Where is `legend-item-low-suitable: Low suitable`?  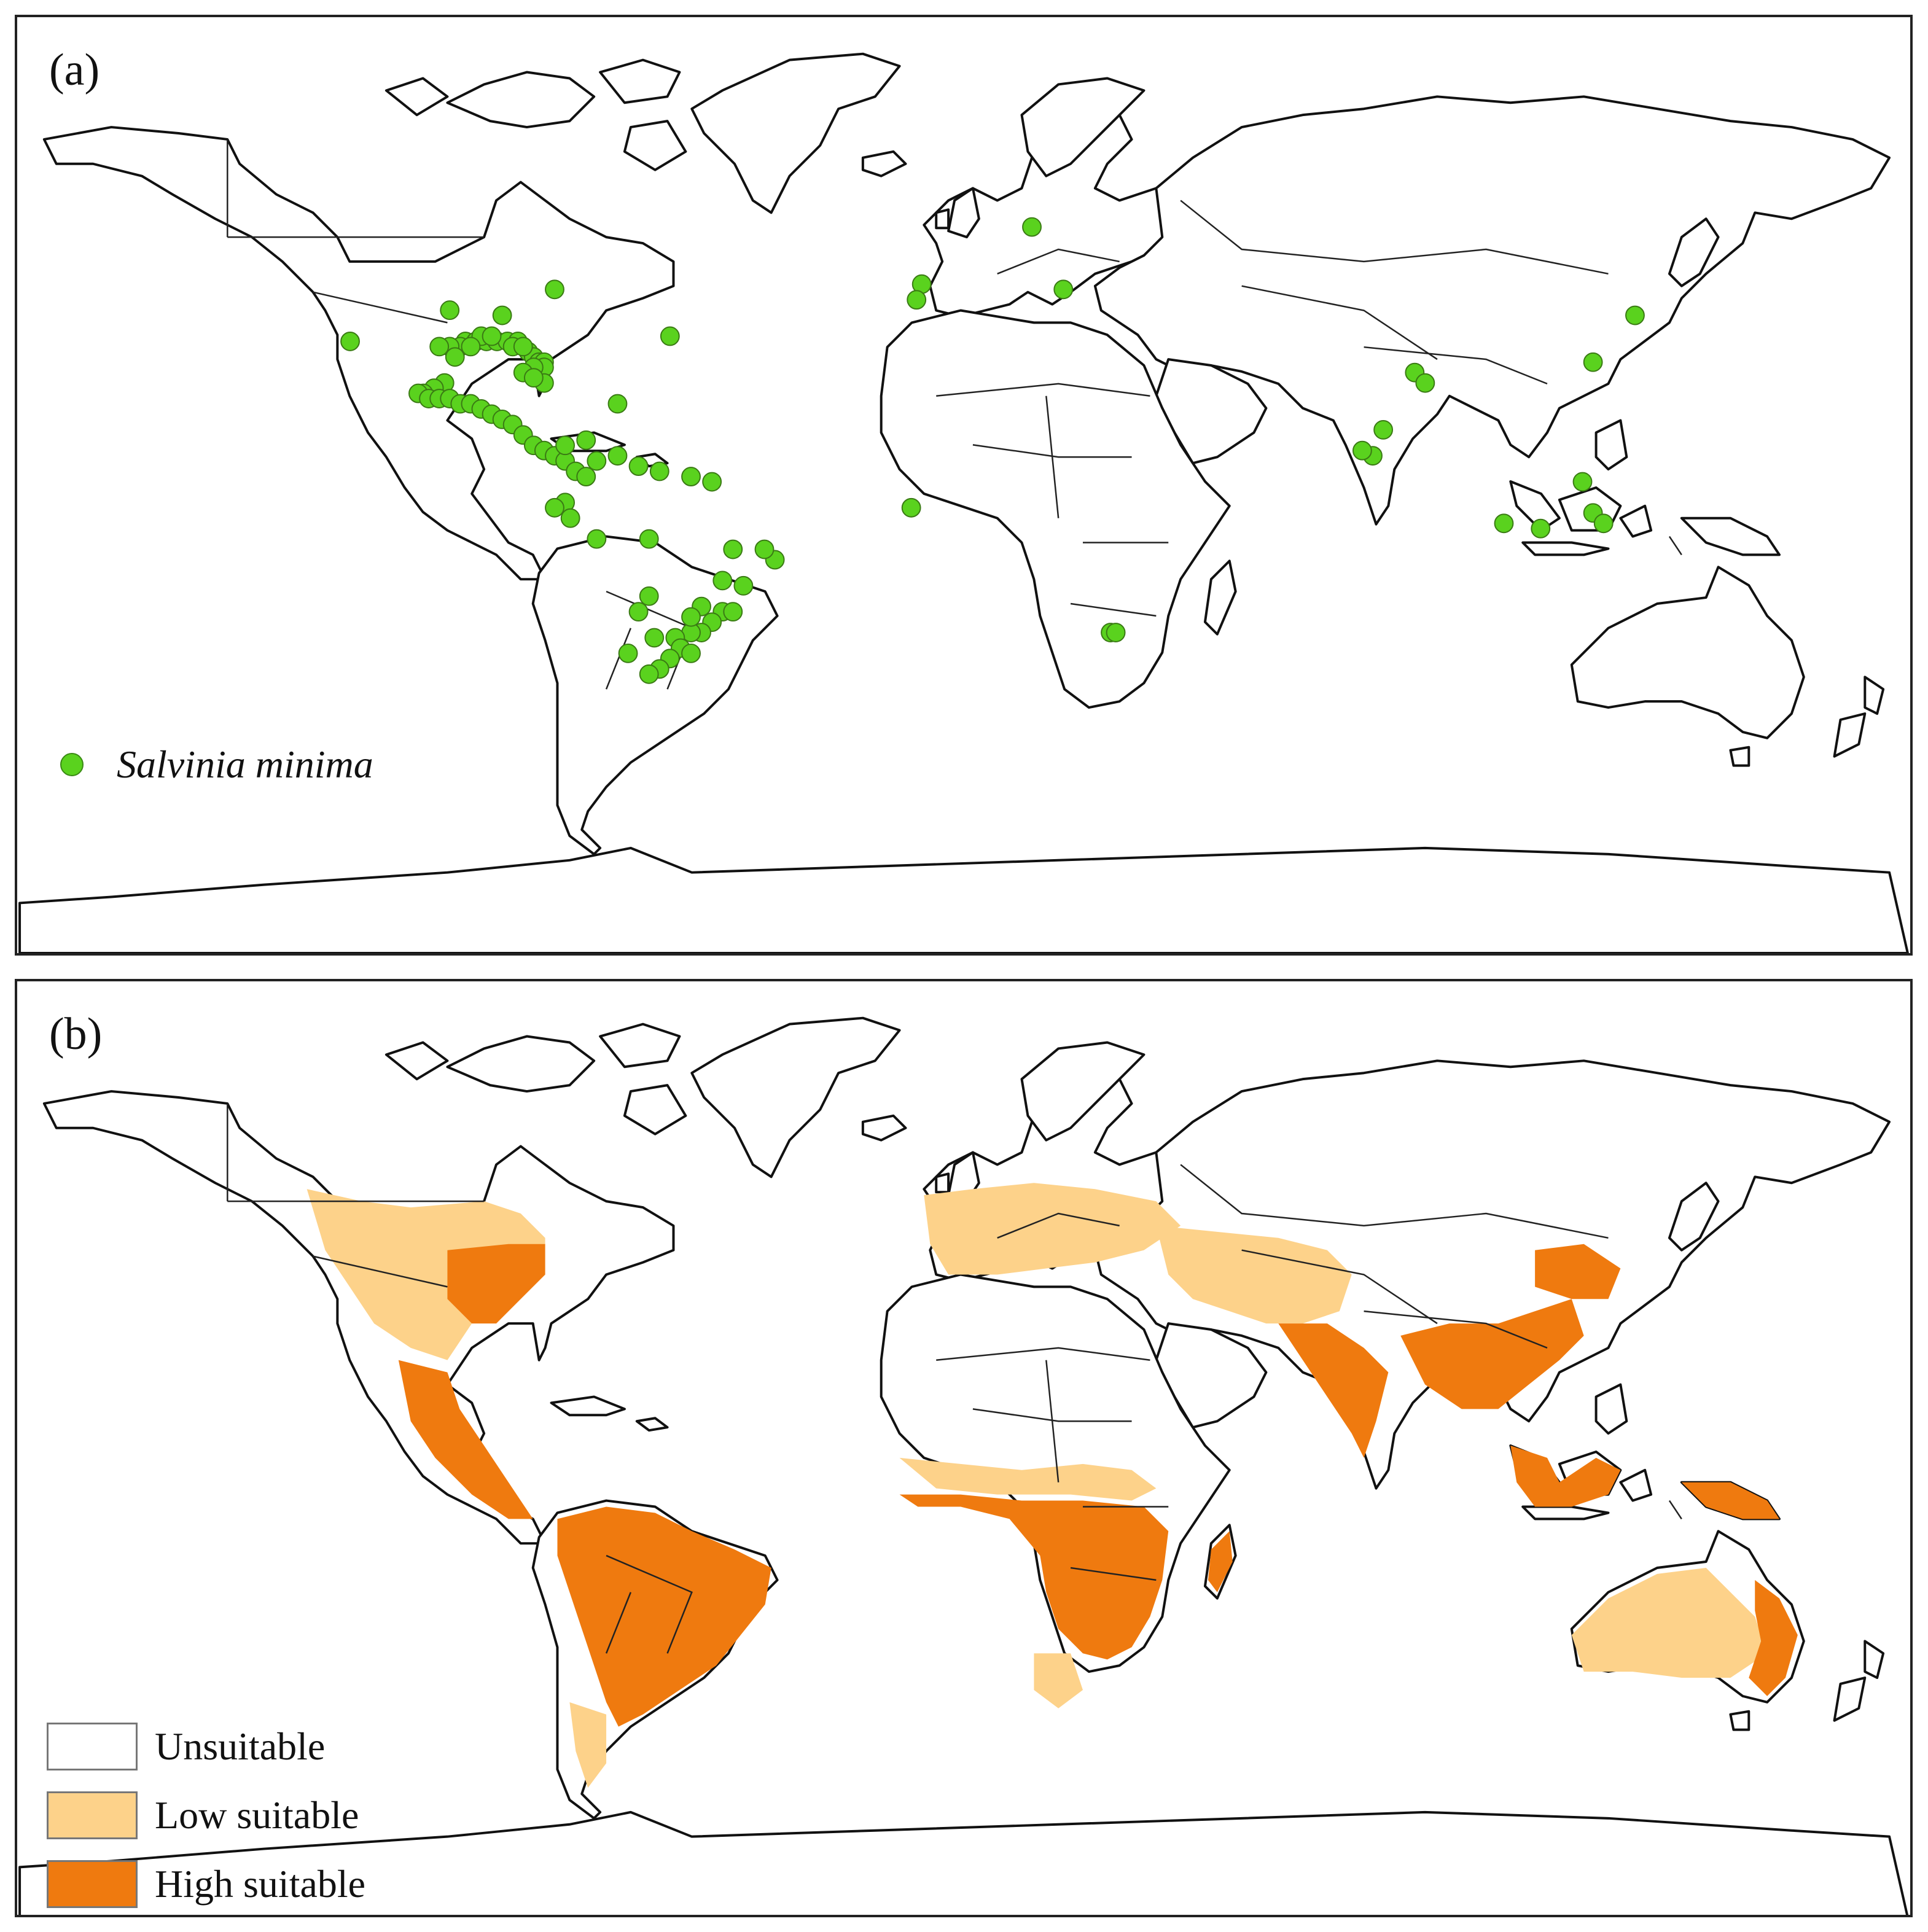
legend-item-low-suitable: Low suitable is located at coordinates (206, 1816).